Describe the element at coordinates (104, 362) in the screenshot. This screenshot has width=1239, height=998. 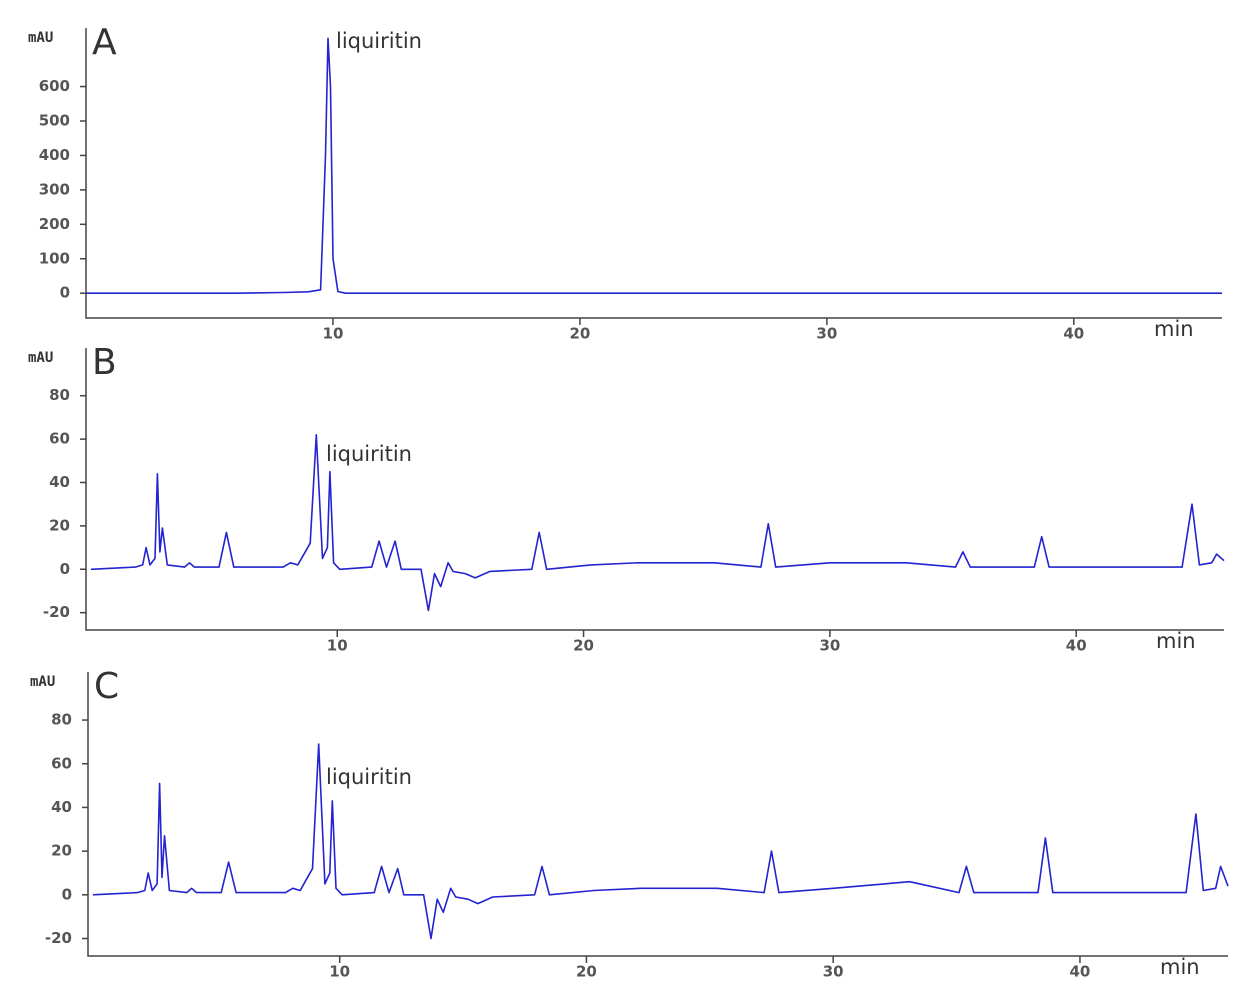
I see `panel-label: B` at that location.